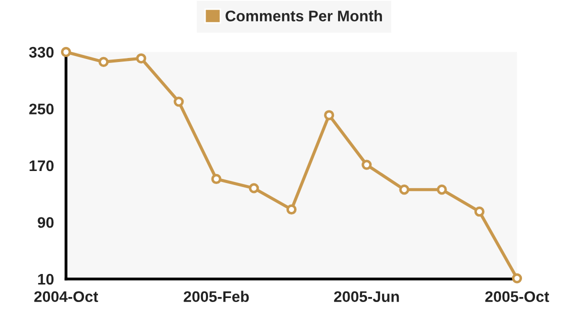 This screenshot has width=588, height=330. What do you see at coordinates (216, 296) in the screenshot?
I see `x-tick-label: 2005-Feb` at bounding box center [216, 296].